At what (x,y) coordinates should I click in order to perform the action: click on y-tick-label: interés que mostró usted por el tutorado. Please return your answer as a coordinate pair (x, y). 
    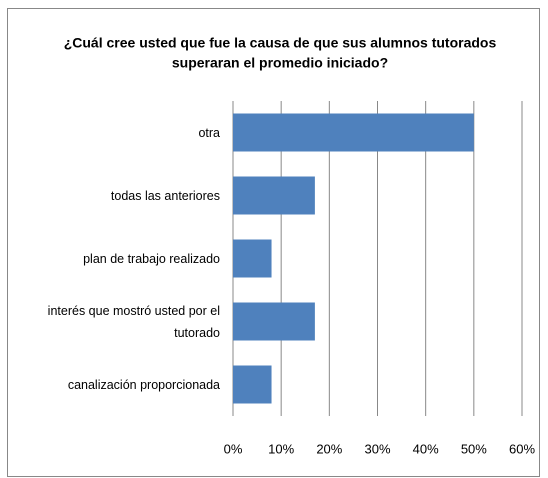
    Looking at the image, I should click on (133, 321).